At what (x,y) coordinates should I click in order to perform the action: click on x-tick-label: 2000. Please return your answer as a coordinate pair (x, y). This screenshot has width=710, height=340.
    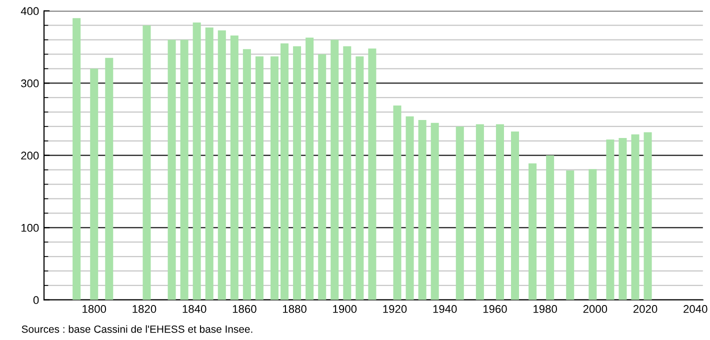
    Looking at the image, I should click on (595, 309).